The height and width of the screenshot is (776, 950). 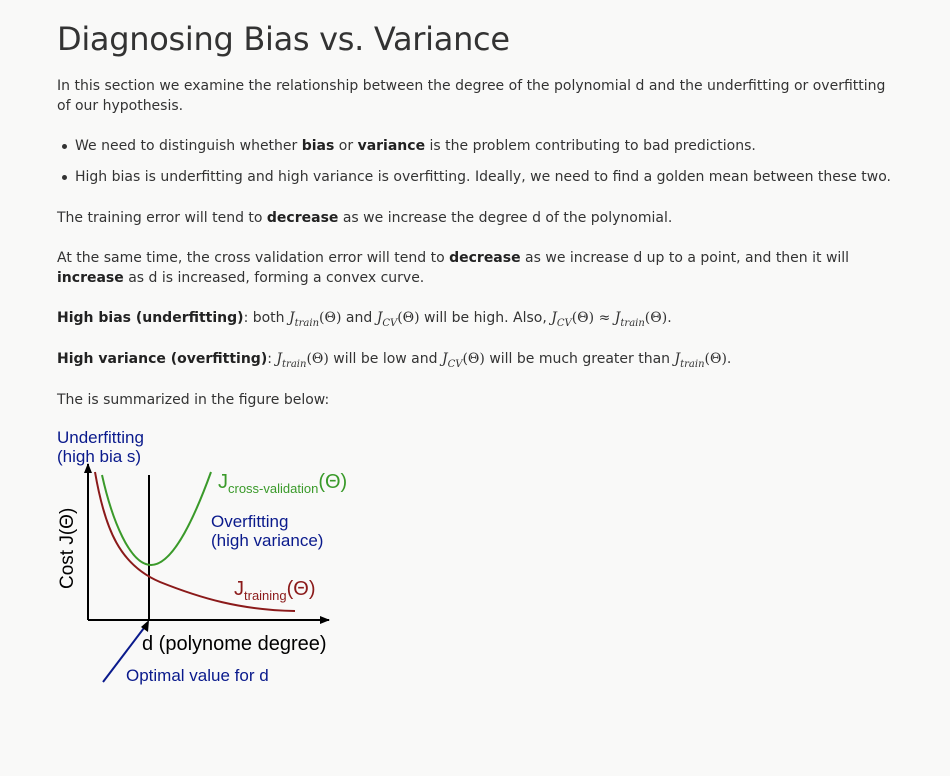 I want to click on cv-curve, so click(x=156, y=519).